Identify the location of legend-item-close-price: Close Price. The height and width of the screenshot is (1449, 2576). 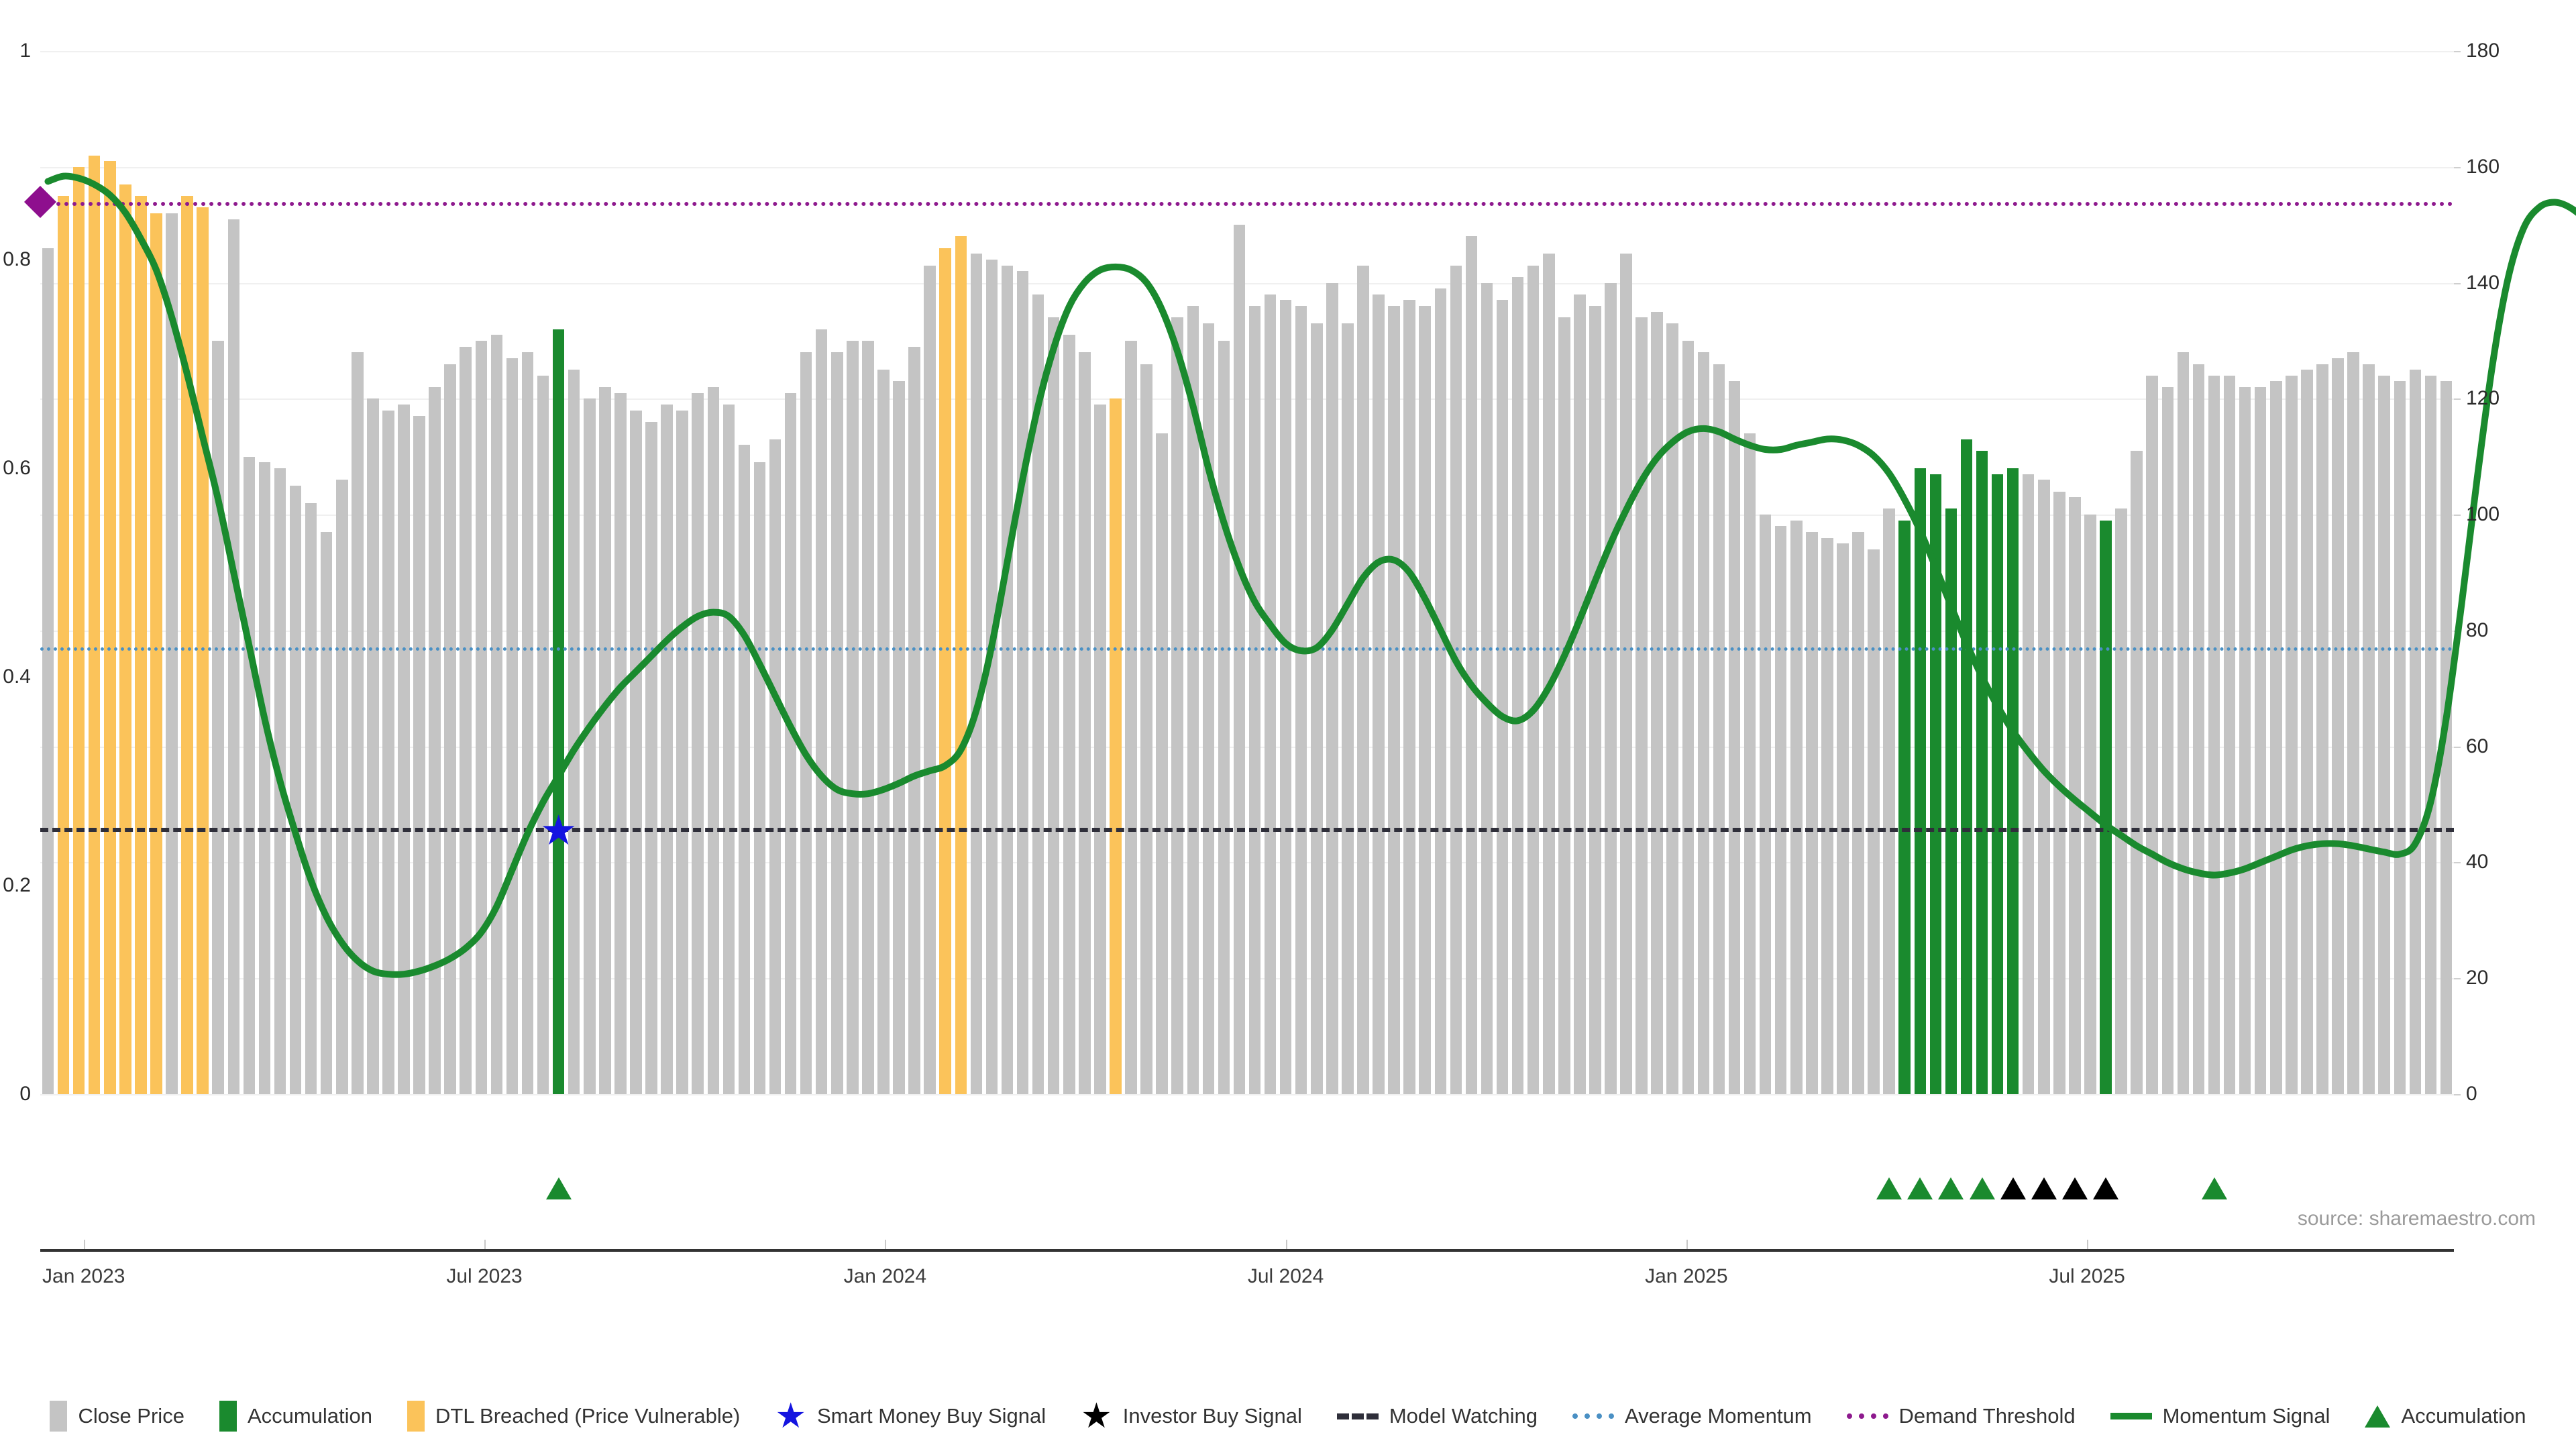
(117, 1416).